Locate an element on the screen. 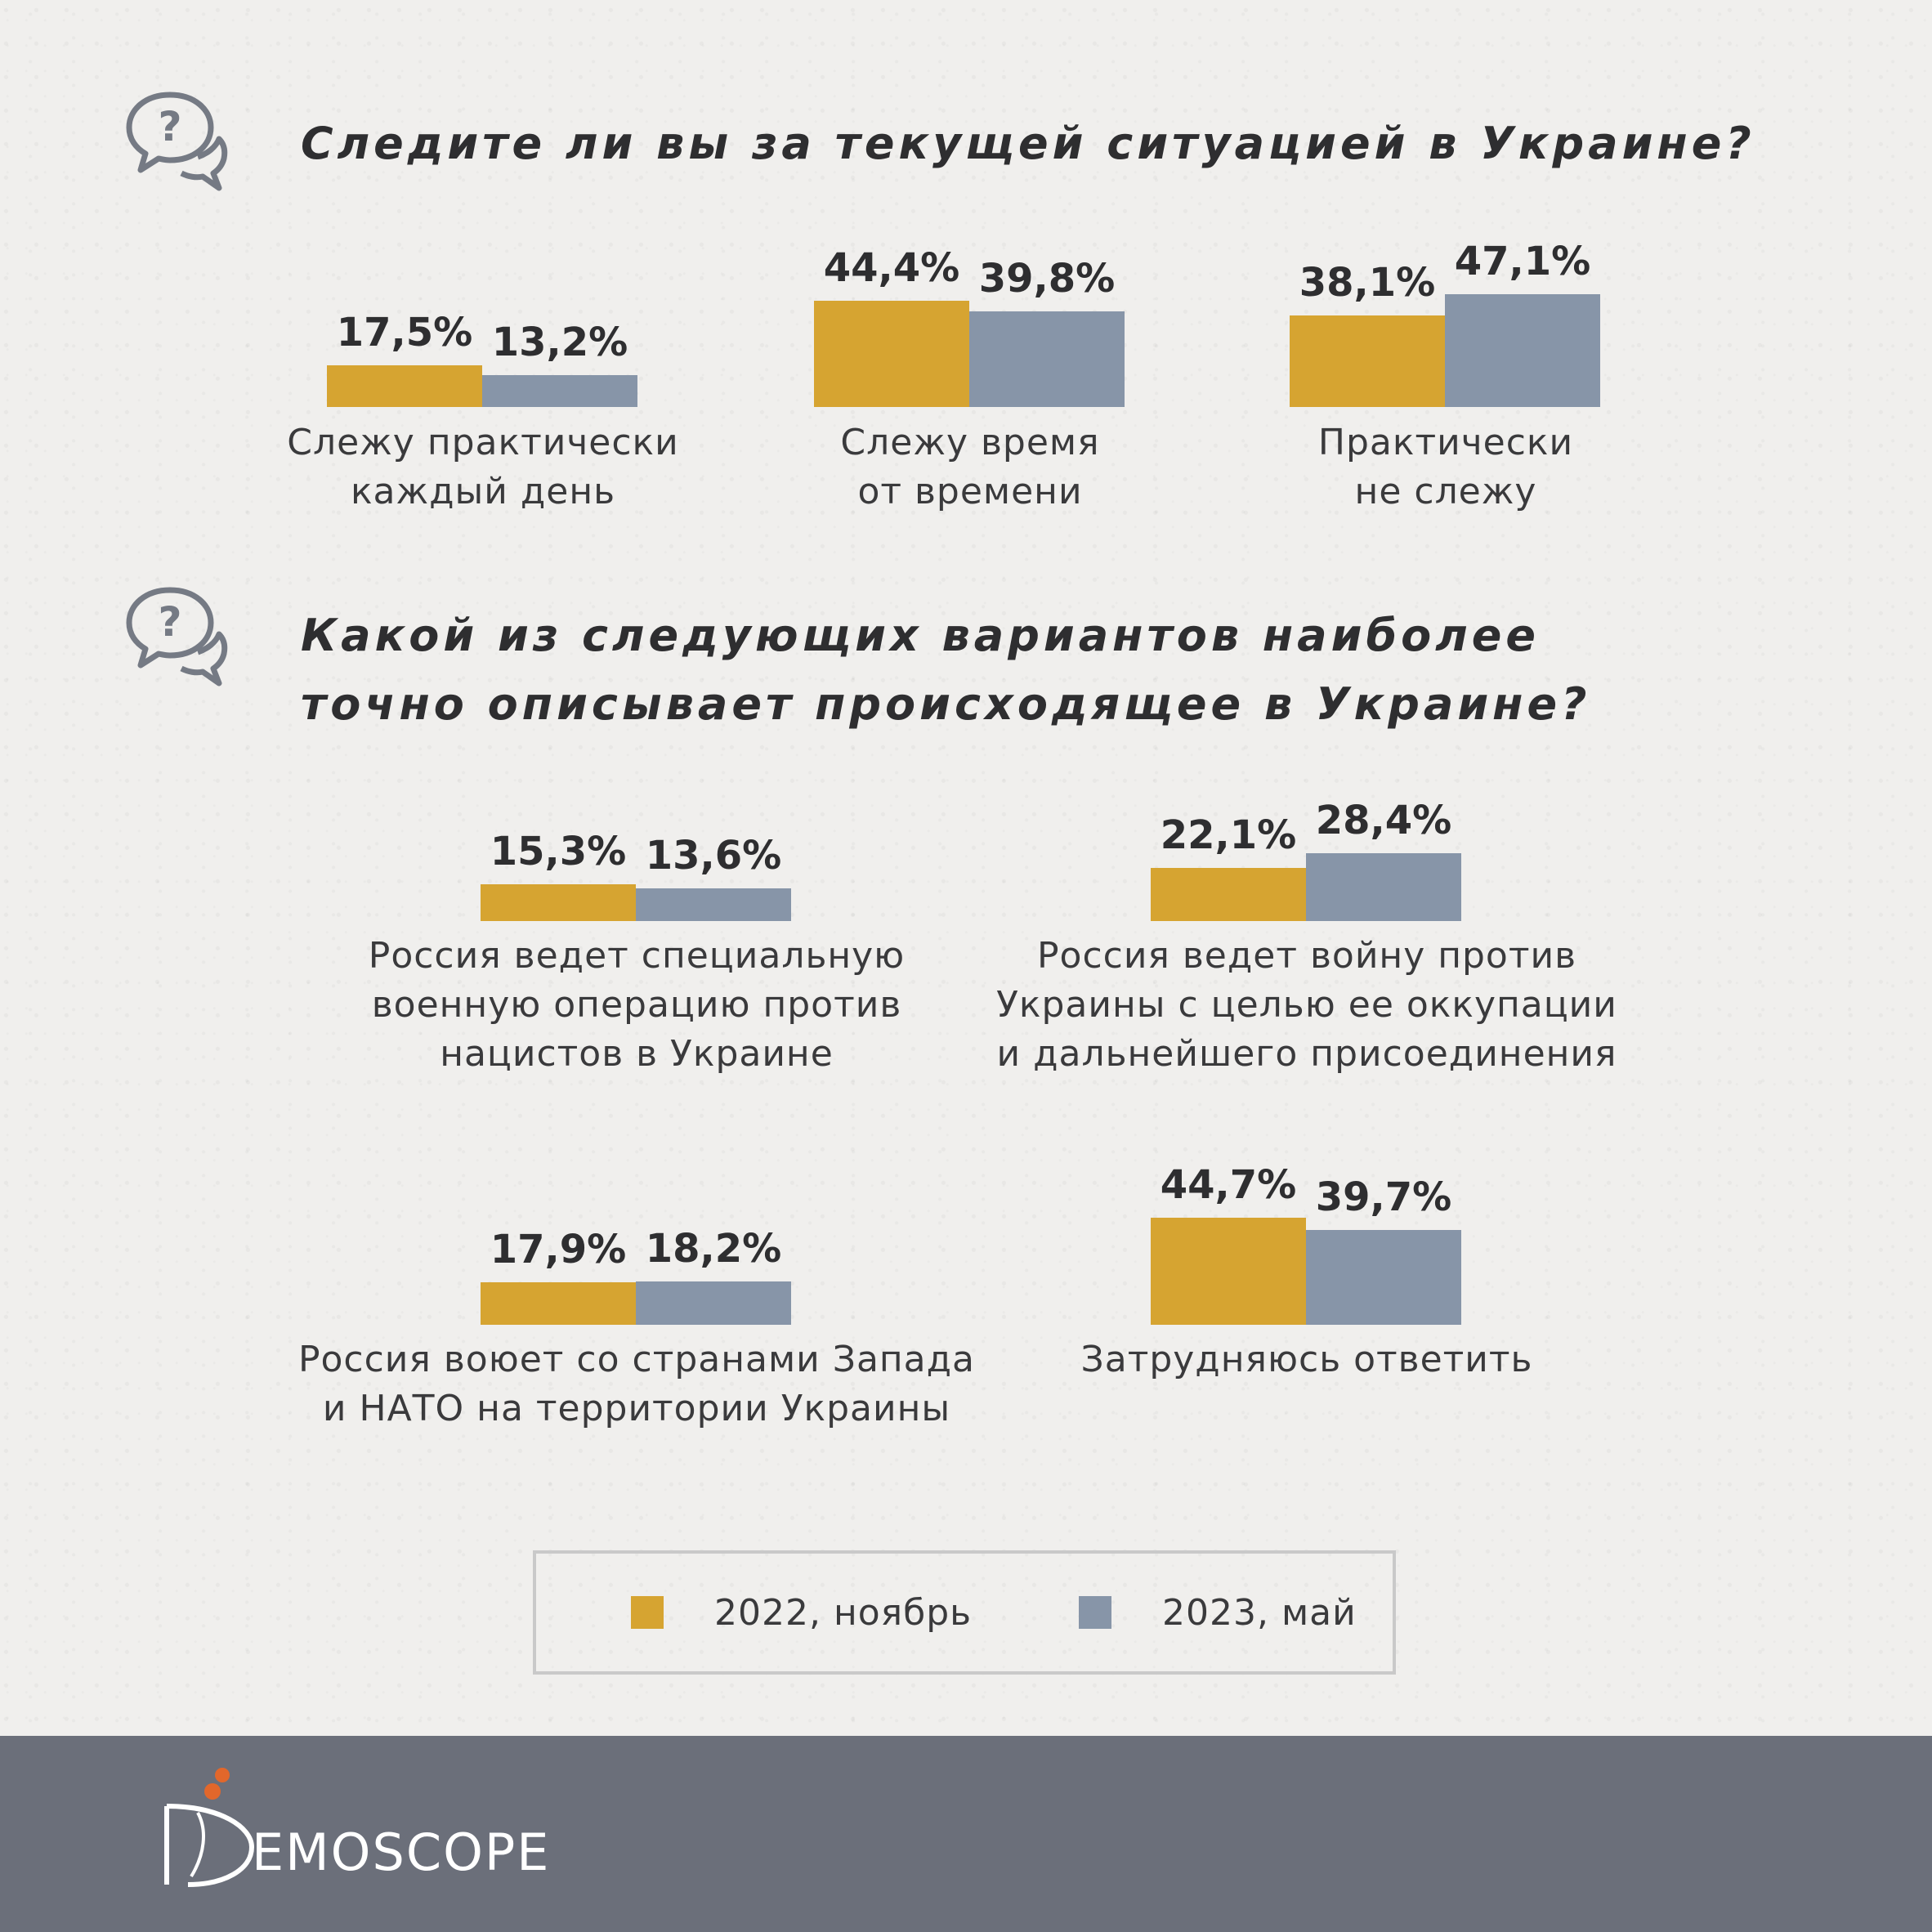 Image resolution: width=1932 pixels, height=1932 pixels. value-label-2022: 17,5% is located at coordinates (404, 333).